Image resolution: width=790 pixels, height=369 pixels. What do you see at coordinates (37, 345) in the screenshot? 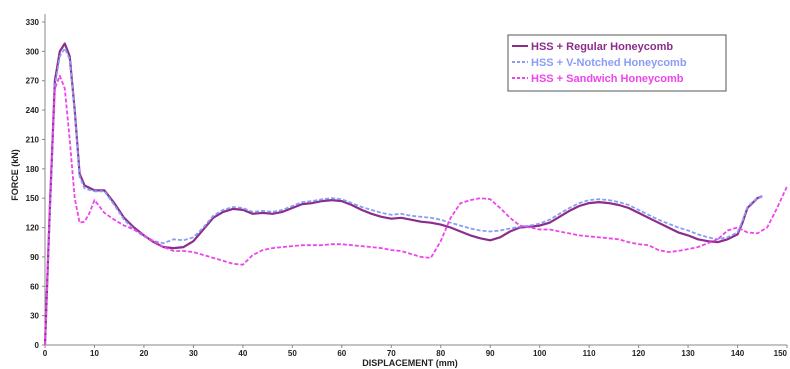
I see `y-tick-label: 0` at bounding box center [37, 345].